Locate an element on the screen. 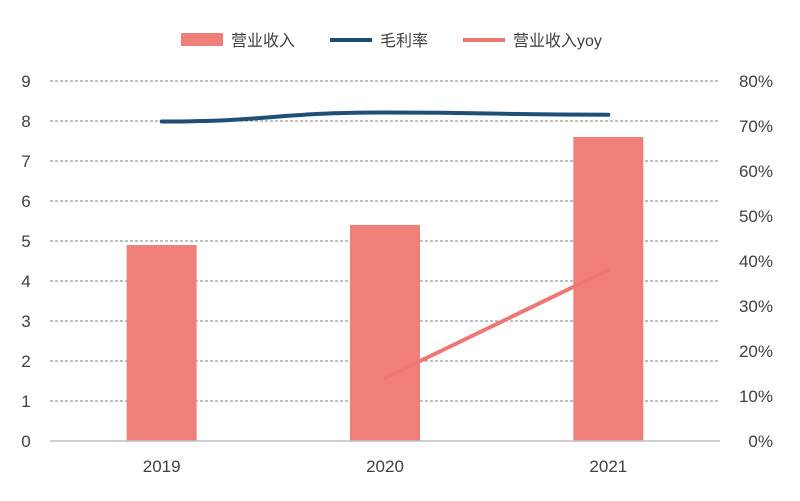  left-tick-label: 9 is located at coordinates (25, 81).